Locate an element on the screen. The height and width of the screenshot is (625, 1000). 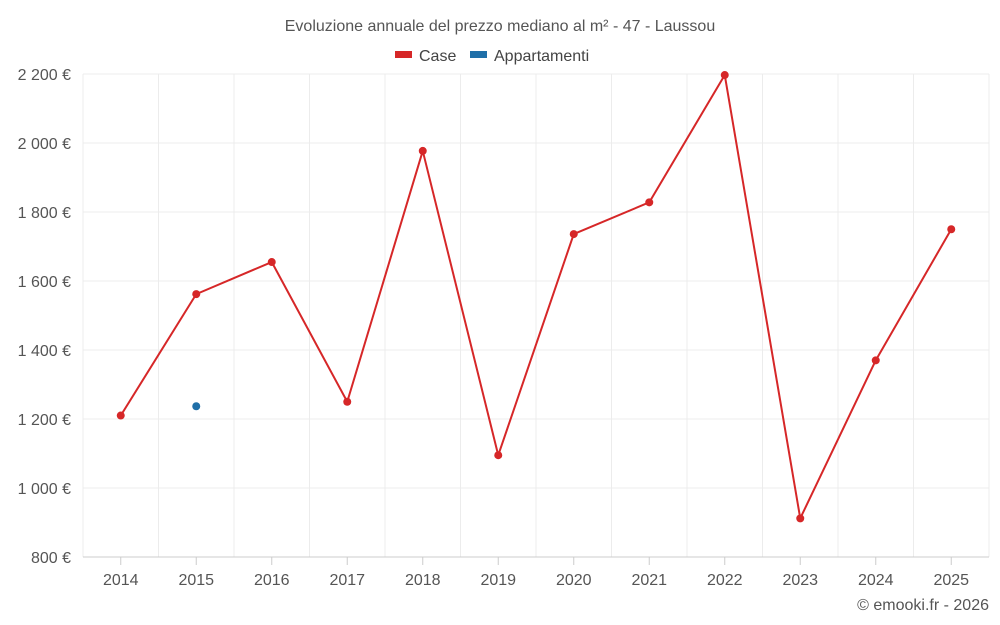
y-tick-label: 1 400 € is located at coordinates (44, 351).